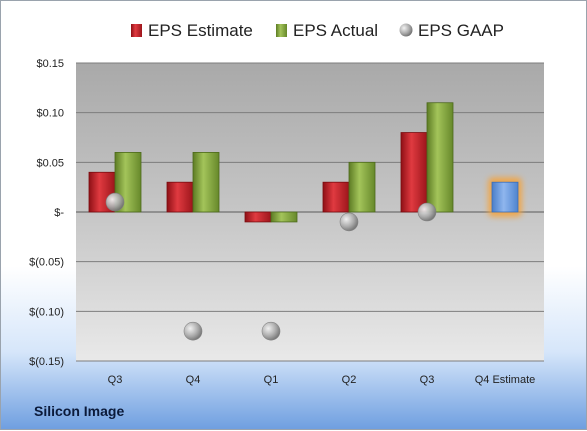  Describe the element at coordinates (79, 411) in the screenshot. I see `company-name: Silicon Image` at that location.